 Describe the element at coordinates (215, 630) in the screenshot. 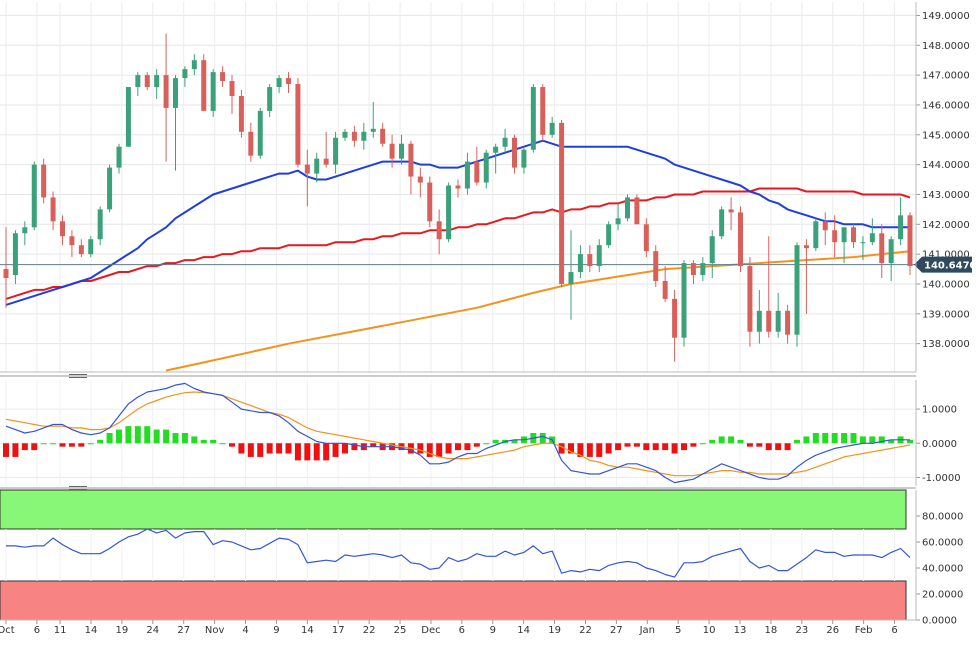

I see `x-tick-label: Nov` at that location.